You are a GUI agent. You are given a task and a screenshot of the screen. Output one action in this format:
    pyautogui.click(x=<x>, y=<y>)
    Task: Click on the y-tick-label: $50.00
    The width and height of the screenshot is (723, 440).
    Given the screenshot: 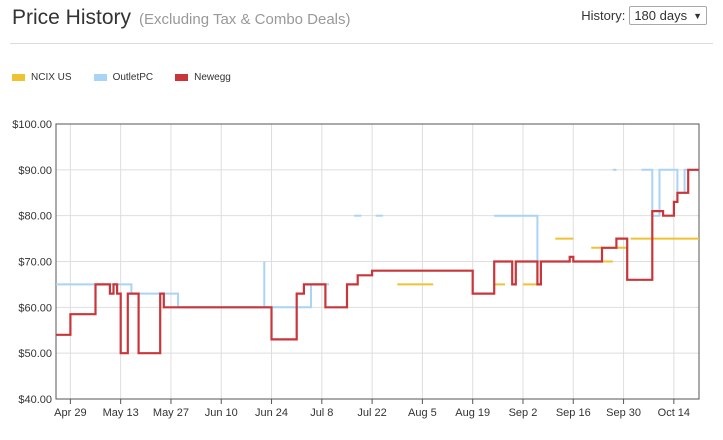 What is the action you would take?
    pyautogui.click(x=35, y=354)
    